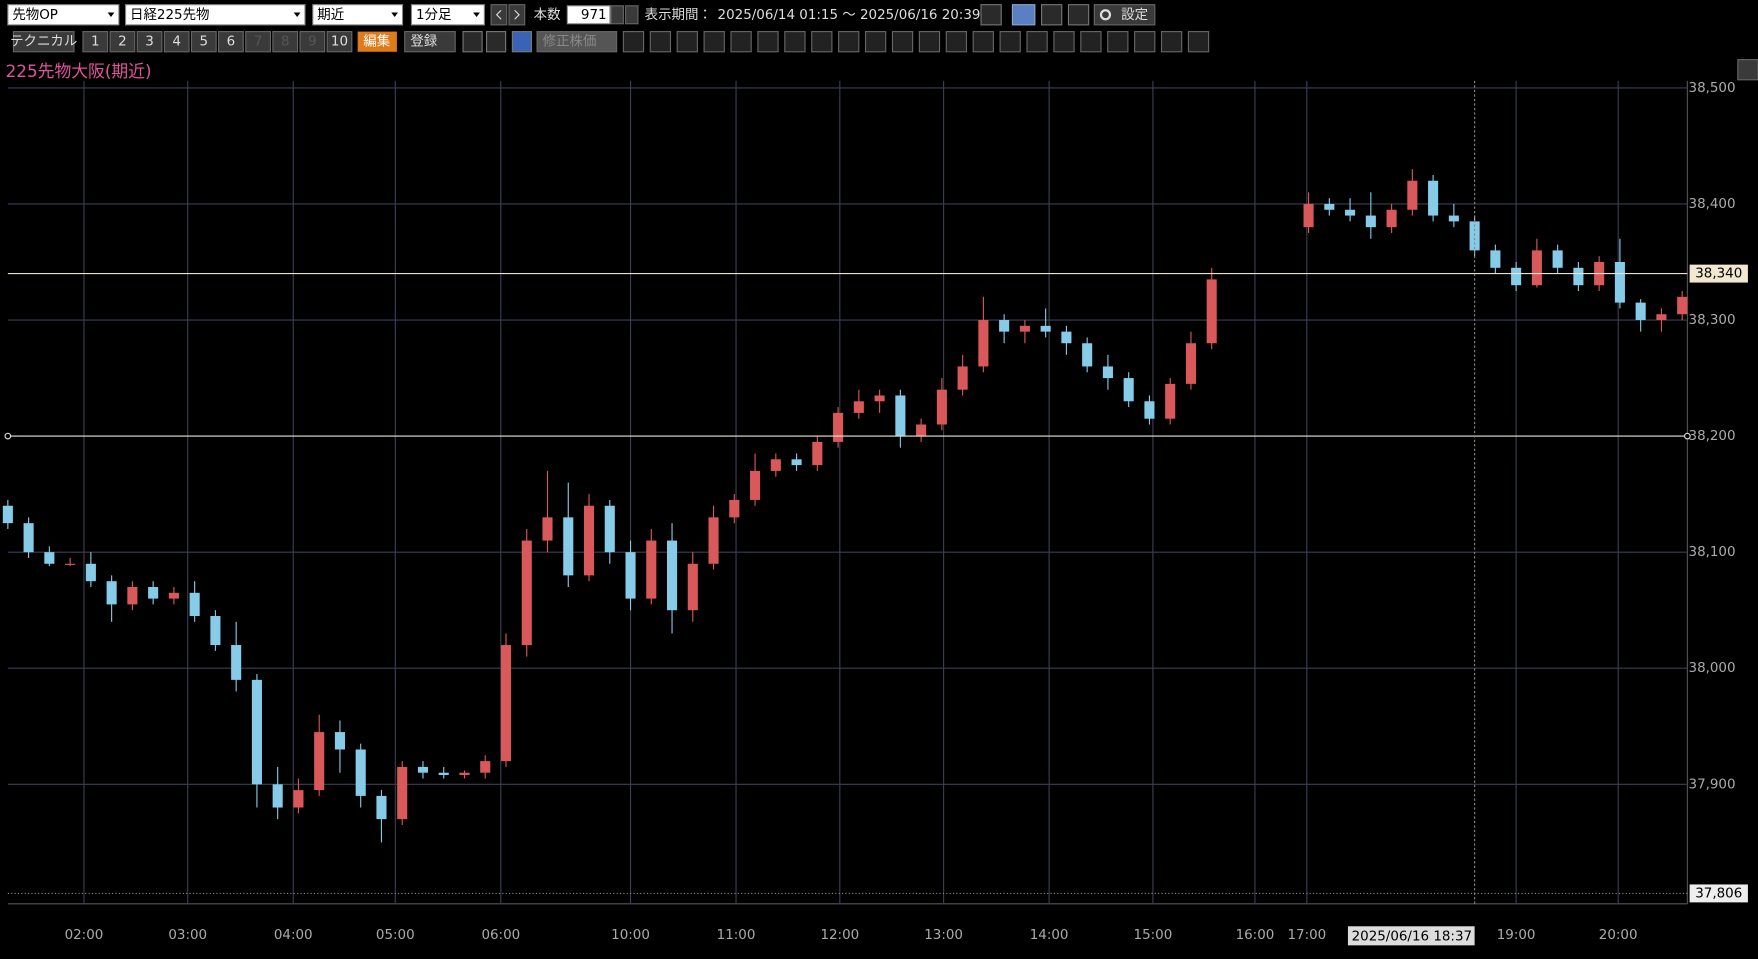 The image size is (1758, 959). What do you see at coordinates (169, 15) in the screenshot?
I see `select-text: 日経225先物` at bounding box center [169, 15].